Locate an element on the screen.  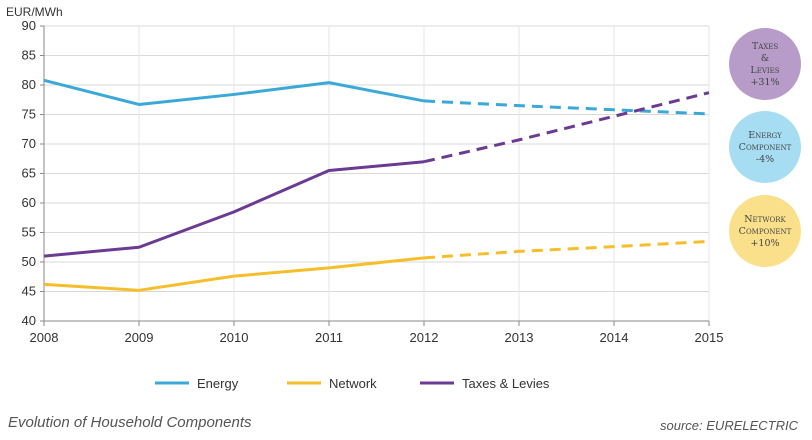
y-tick-label: 40 is located at coordinates (29, 320).